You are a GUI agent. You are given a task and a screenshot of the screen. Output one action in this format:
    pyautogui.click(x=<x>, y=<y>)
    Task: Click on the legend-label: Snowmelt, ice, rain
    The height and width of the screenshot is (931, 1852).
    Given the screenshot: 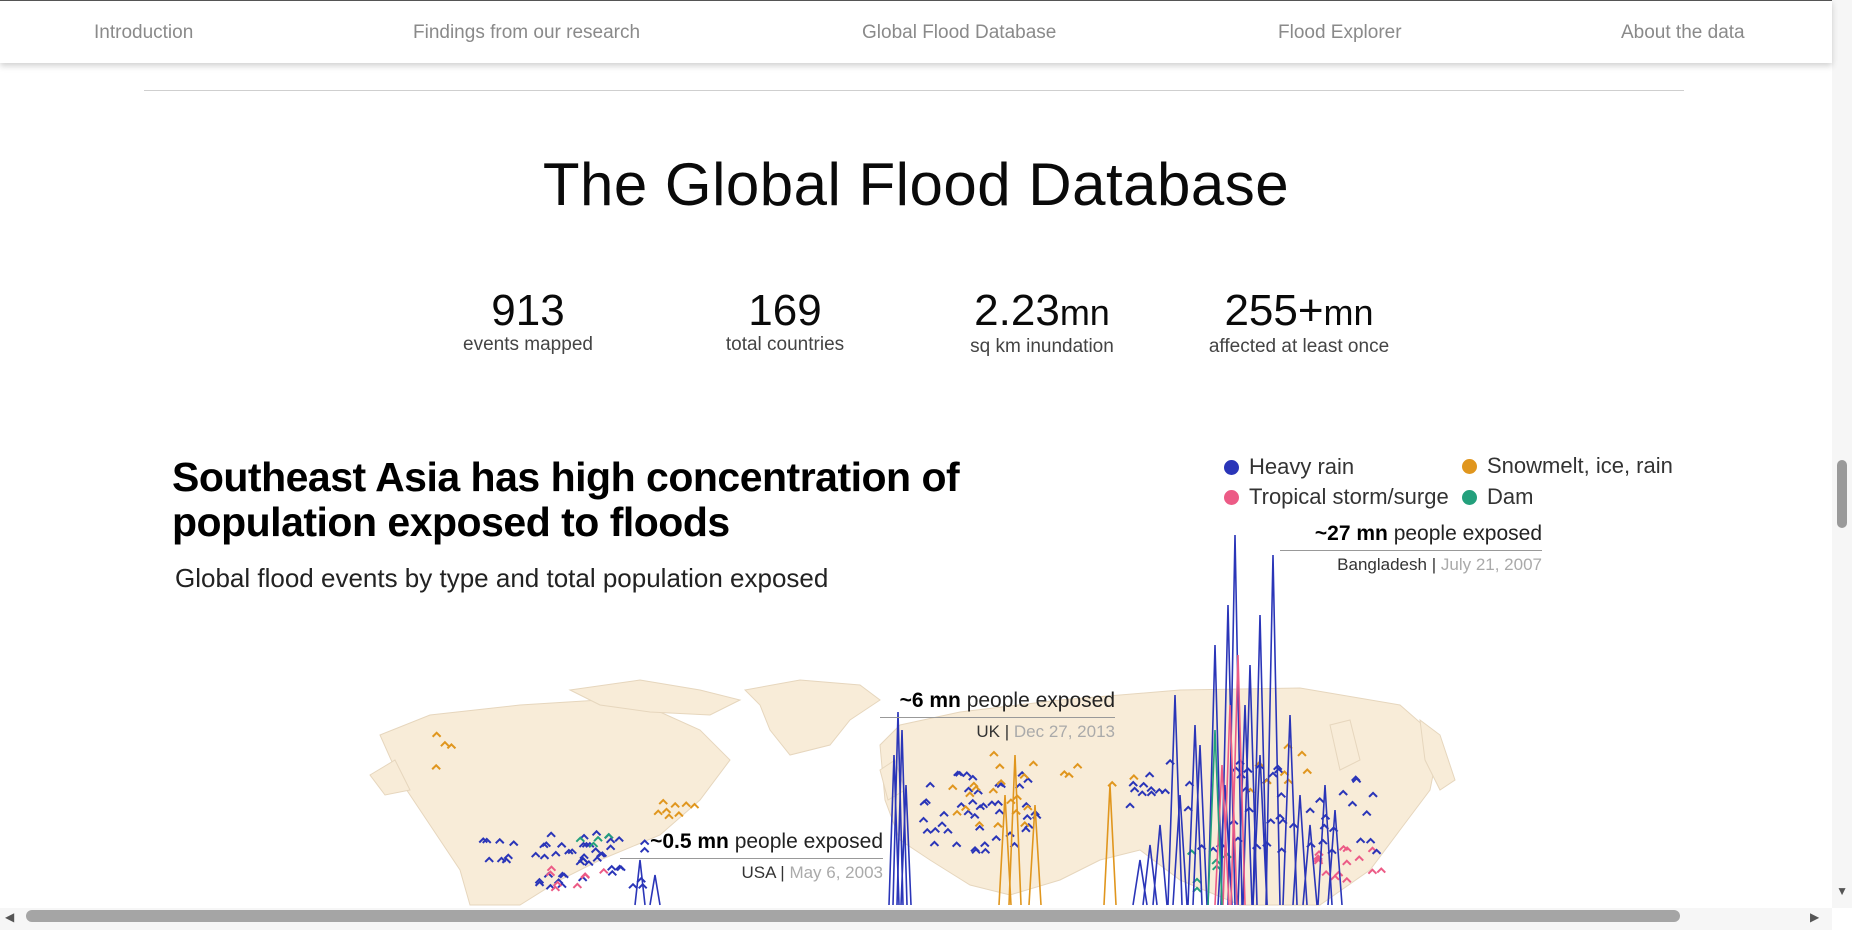 What is the action you would take?
    pyautogui.click(x=1580, y=465)
    